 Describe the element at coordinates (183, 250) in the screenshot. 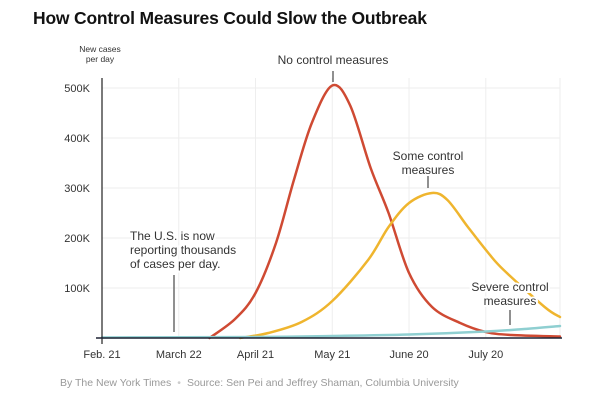

I see `annotation-text: reporting thousands` at that location.